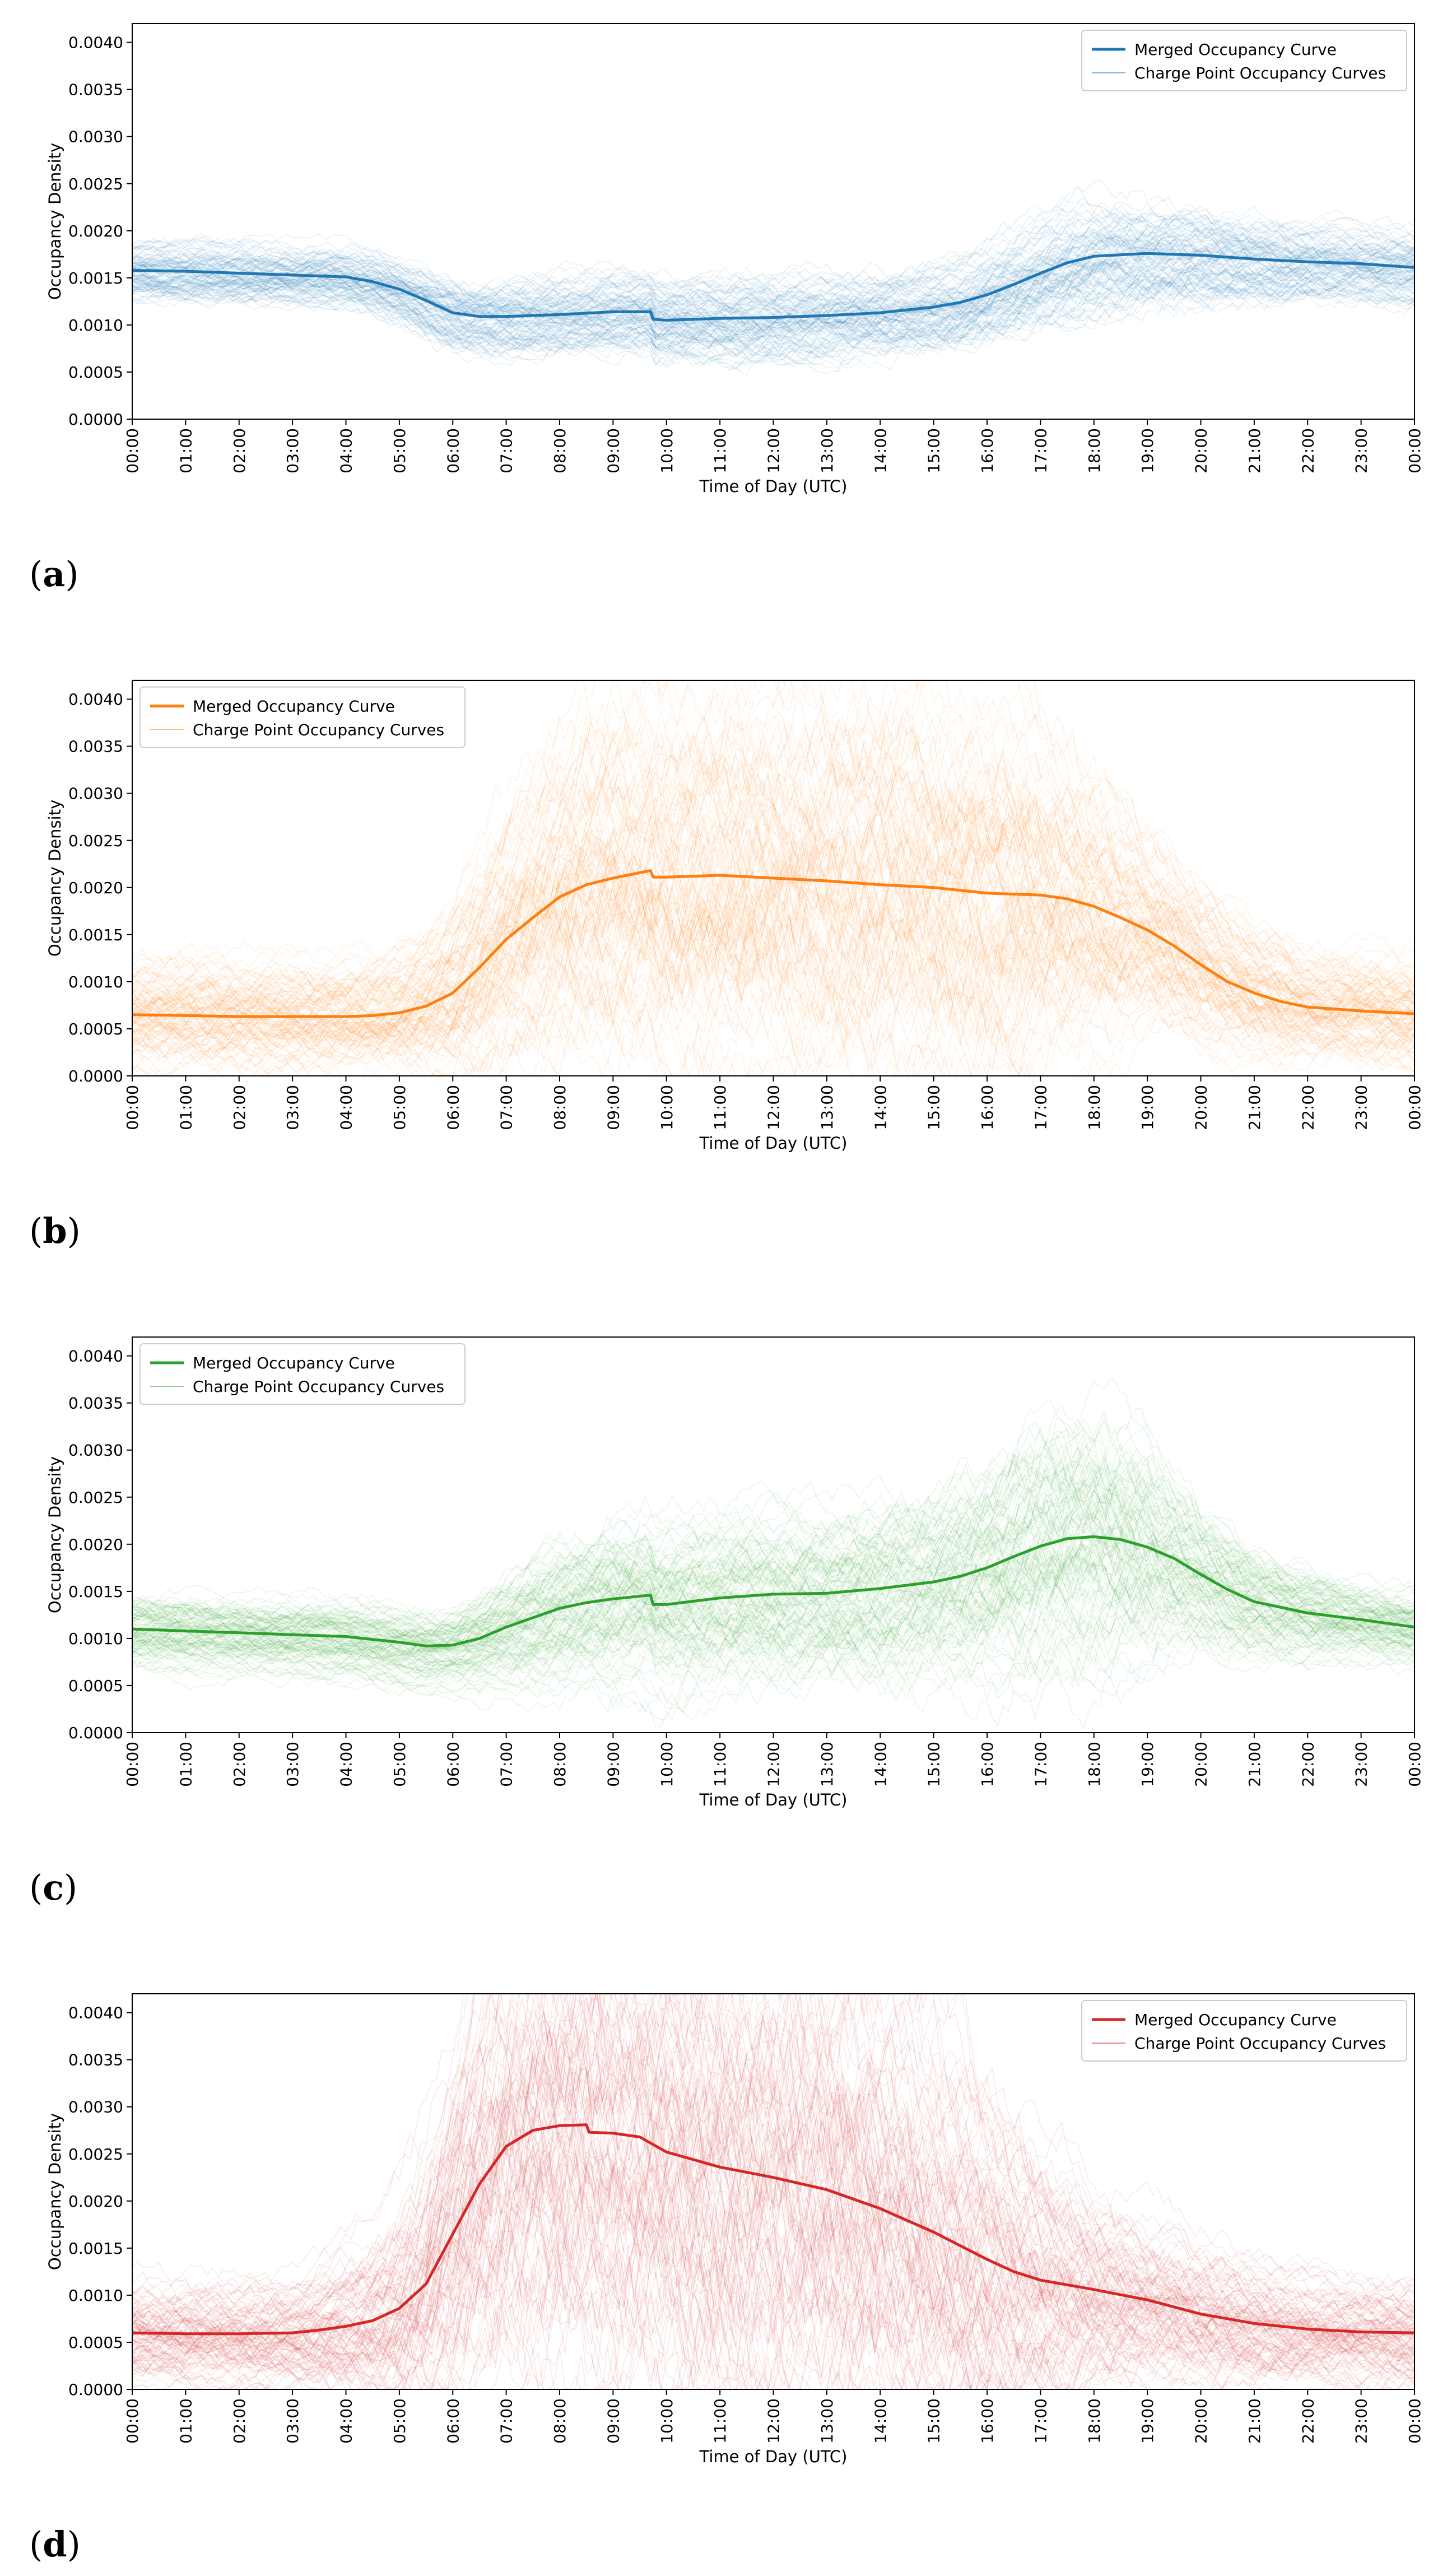 This screenshot has width=1447, height=2576. Describe the element at coordinates (667, 1765) in the screenshot. I see `x-tick-label: 10:00` at that location.